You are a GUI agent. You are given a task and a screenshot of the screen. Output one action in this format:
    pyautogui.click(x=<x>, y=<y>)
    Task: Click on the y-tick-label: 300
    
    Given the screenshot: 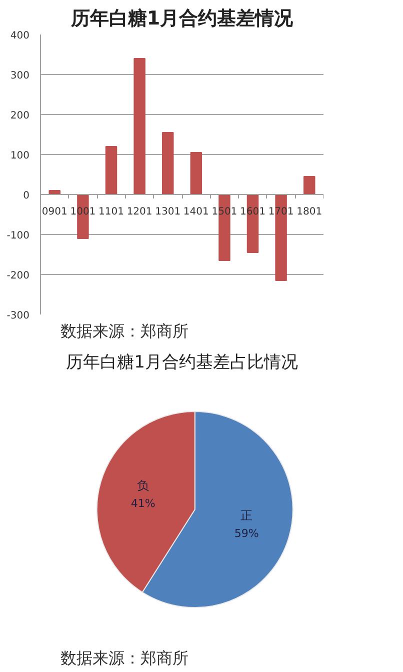 What is the action you would take?
    pyautogui.click(x=20, y=76)
    